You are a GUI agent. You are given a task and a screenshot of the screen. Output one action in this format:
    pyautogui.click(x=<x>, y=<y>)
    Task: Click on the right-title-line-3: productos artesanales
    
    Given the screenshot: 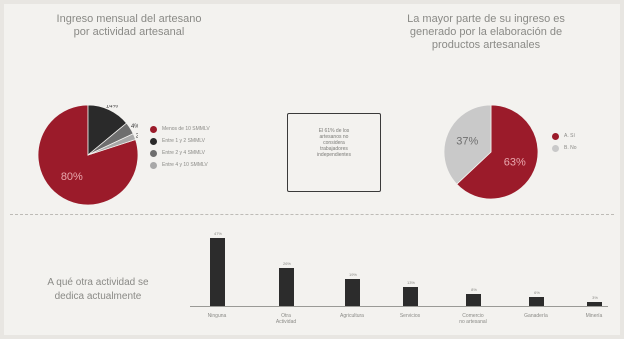 What is the action you would take?
    pyautogui.click(x=486, y=45)
    